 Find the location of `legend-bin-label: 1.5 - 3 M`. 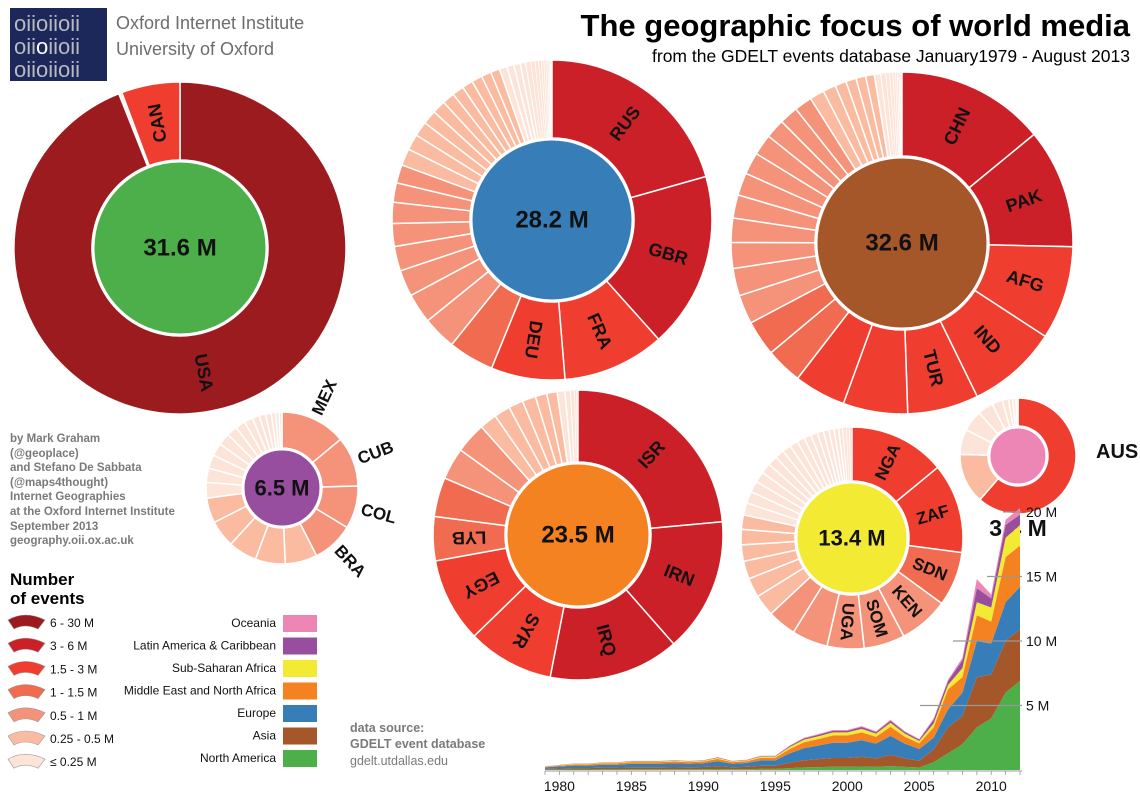

legend-bin-label: 1.5 - 3 M is located at coordinates (73, 669).